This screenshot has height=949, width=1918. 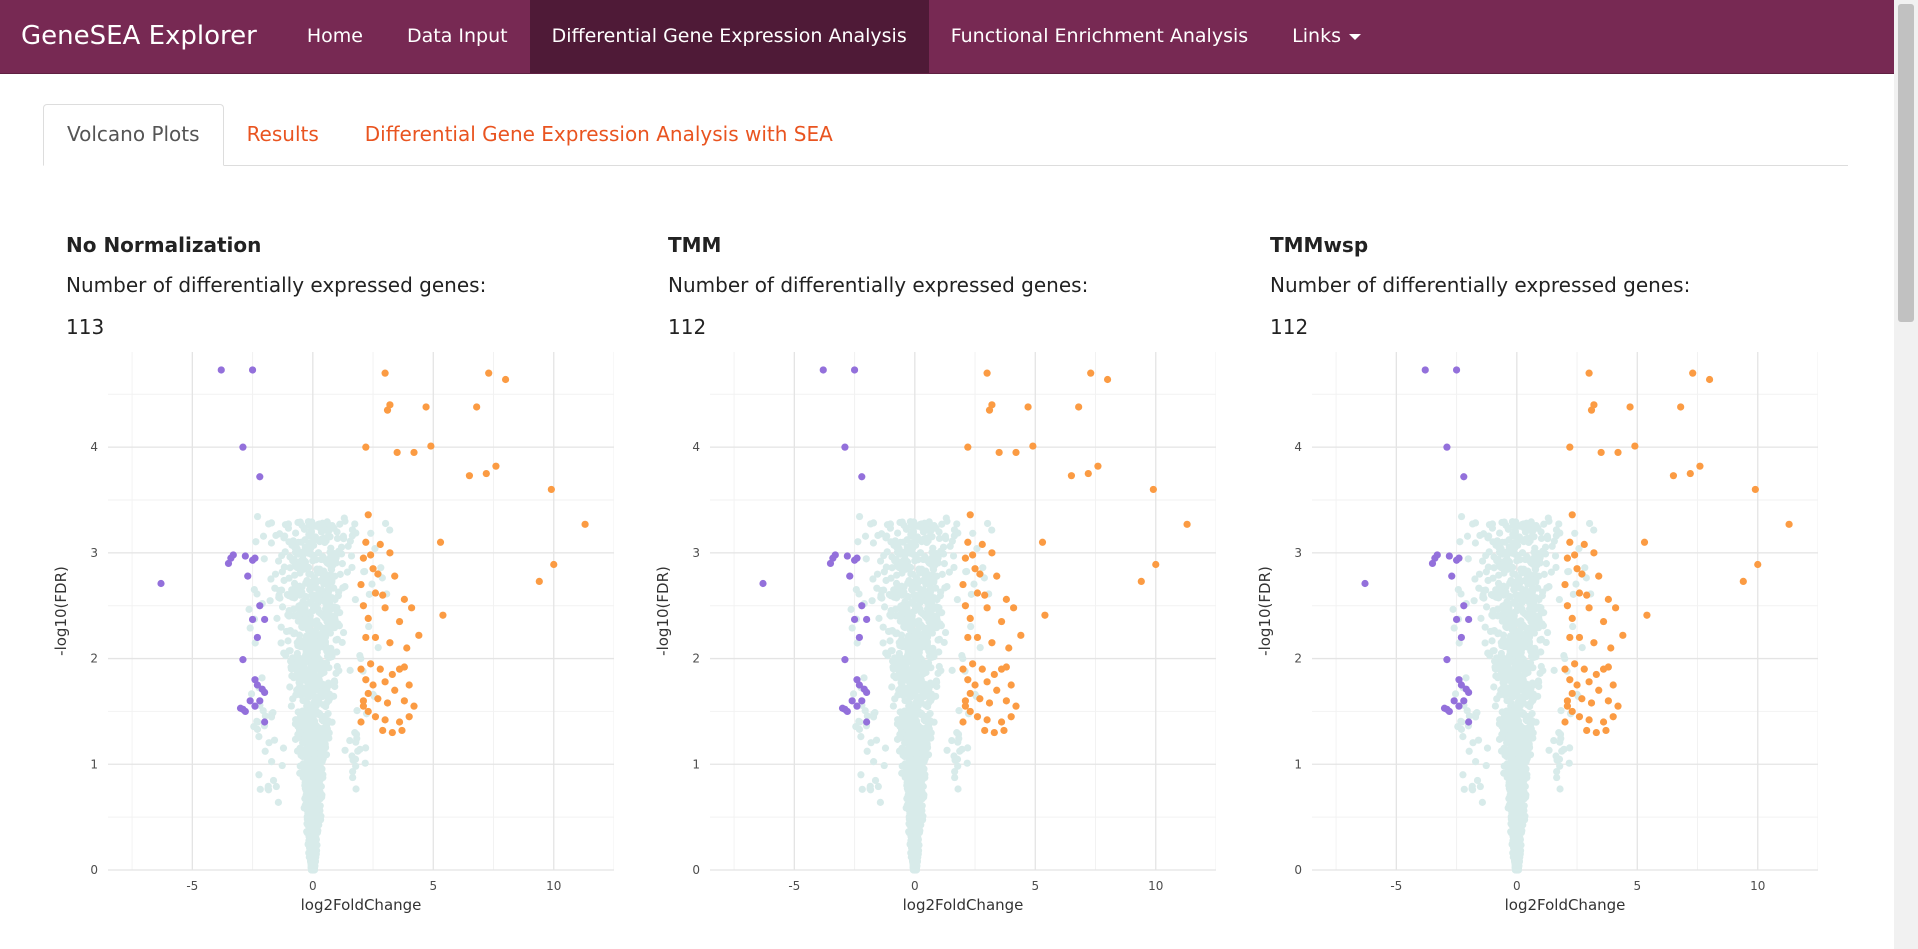 What do you see at coordinates (1906, 163) in the screenshot?
I see `scrollbar-thumb` at bounding box center [1906, 163].